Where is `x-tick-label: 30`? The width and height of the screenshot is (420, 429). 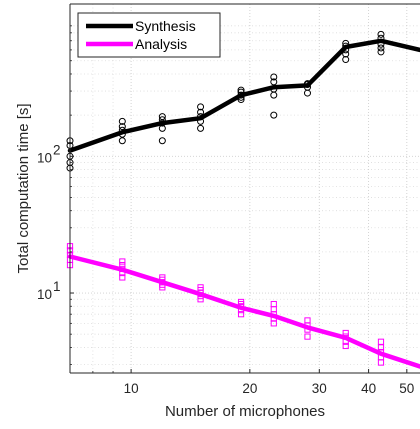
x-tick-label: 30 is located at coordinates (319, 388).